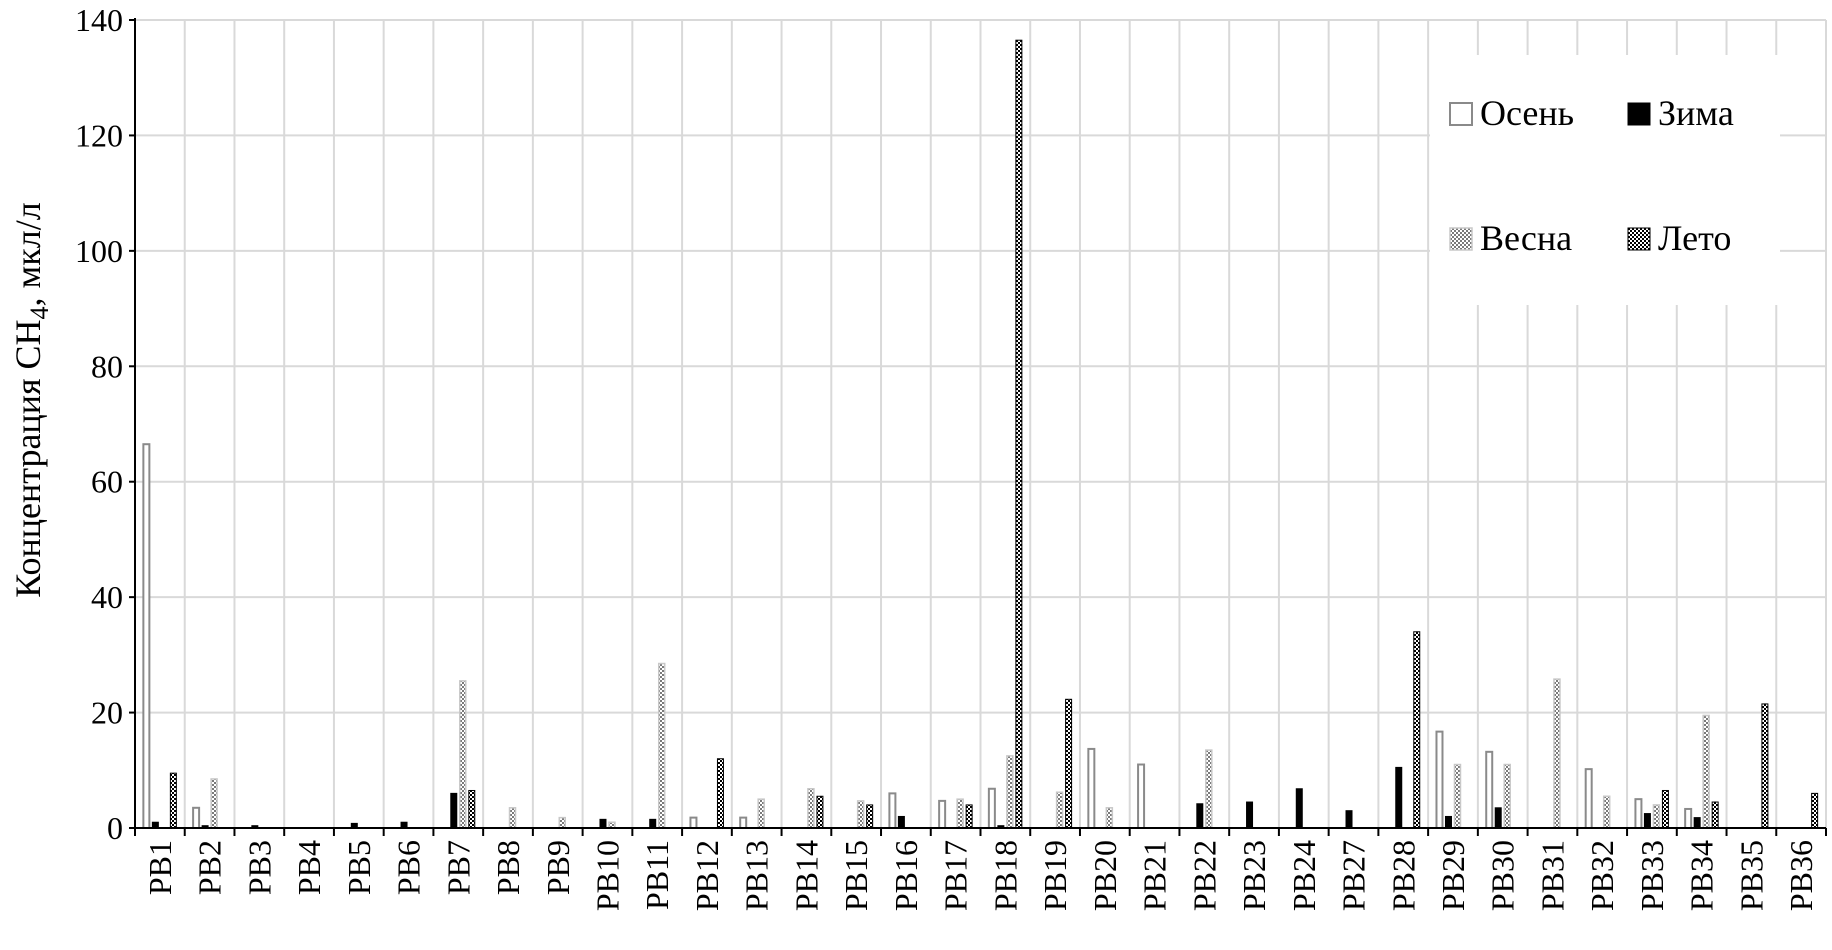 The image size is (1832, 950). I want to click on x-tick-label: PB35, so click(1751, 875).